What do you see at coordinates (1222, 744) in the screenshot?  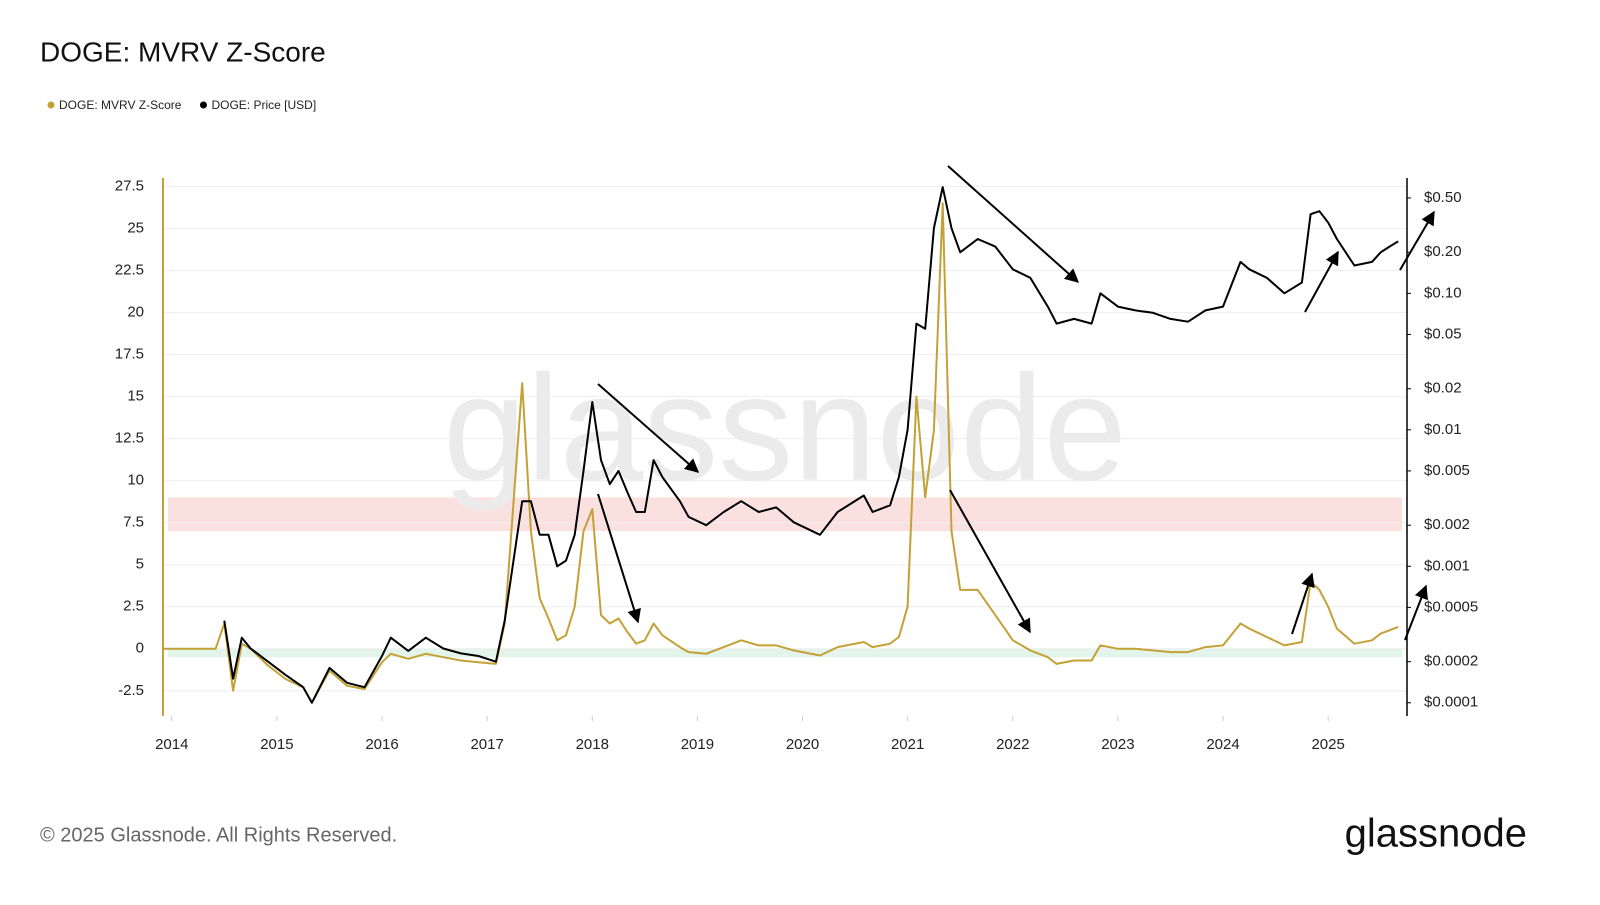 I see `x-tick-label: 2024` at bounding box center [1222, 744].